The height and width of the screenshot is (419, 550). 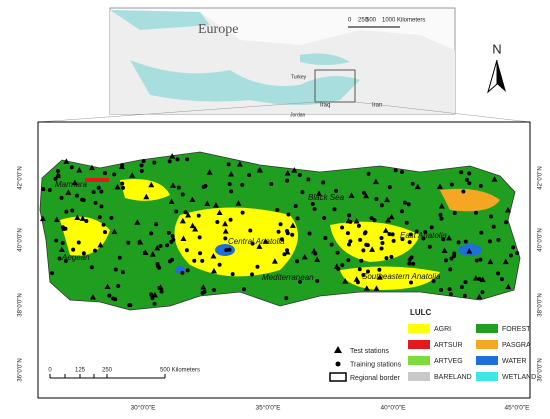 I want to click on region-label: Aegean, so click(x=75, y=257).